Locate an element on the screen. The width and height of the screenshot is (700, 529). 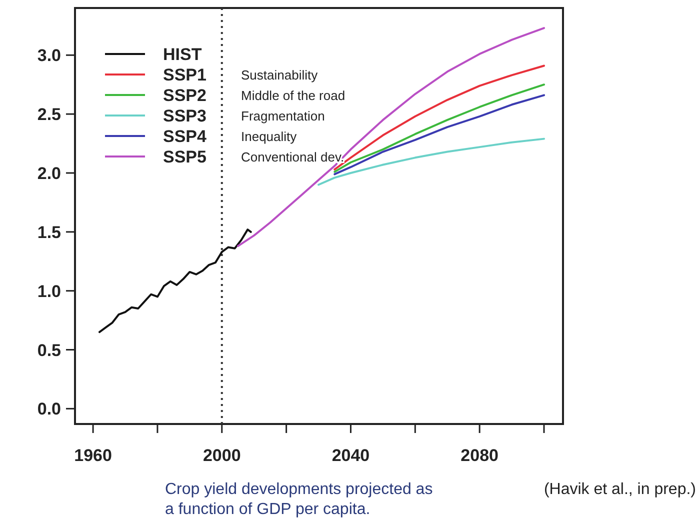
legend-label: SSP3 is located at coordinates (184, 116).